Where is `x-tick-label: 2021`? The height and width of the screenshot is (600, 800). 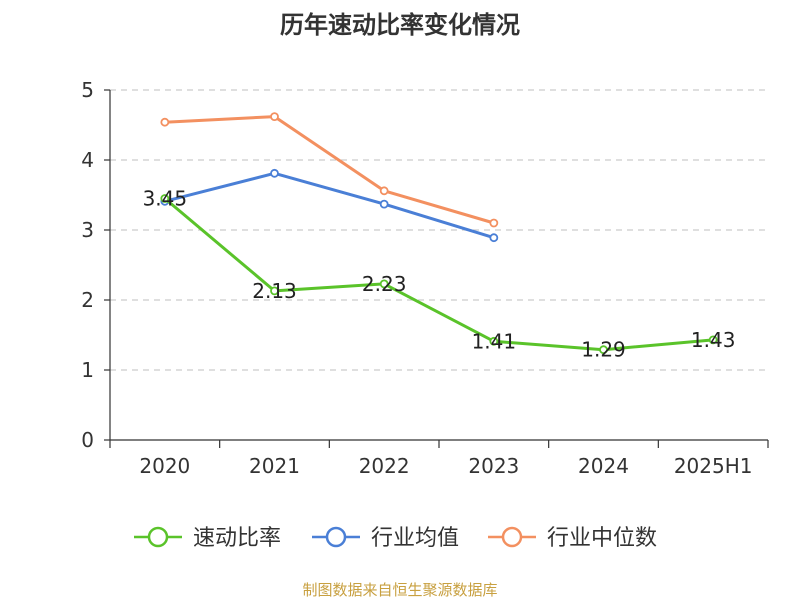
x-tick-label: 2021 is located at coordinates (274, 466).